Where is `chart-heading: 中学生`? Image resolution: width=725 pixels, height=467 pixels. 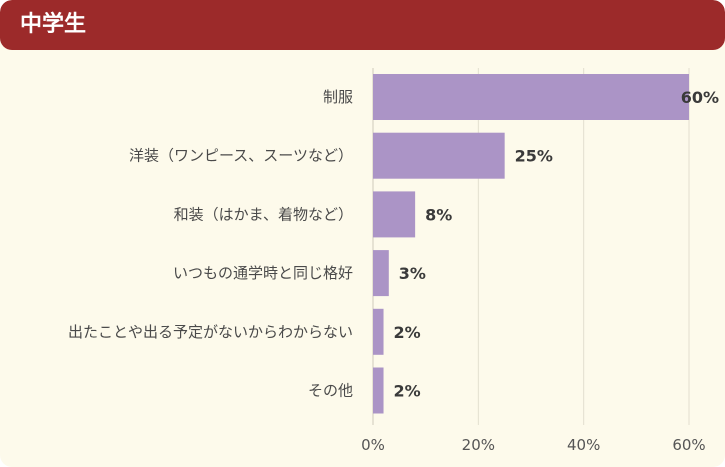
chart-heading: 中学生 is located at coordinates (53, 24).